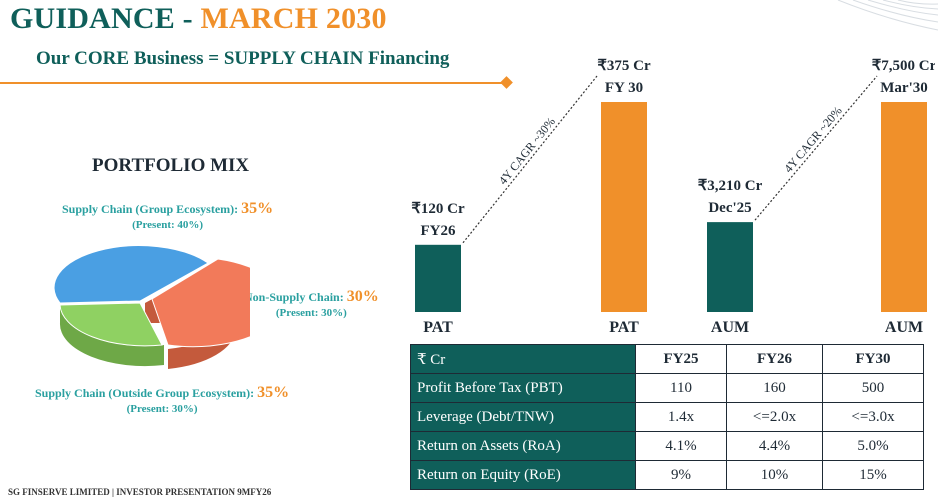 This screenshot has height=504, width=938. I want to click on segment-present: (Present: 40%), so click(168, 225).